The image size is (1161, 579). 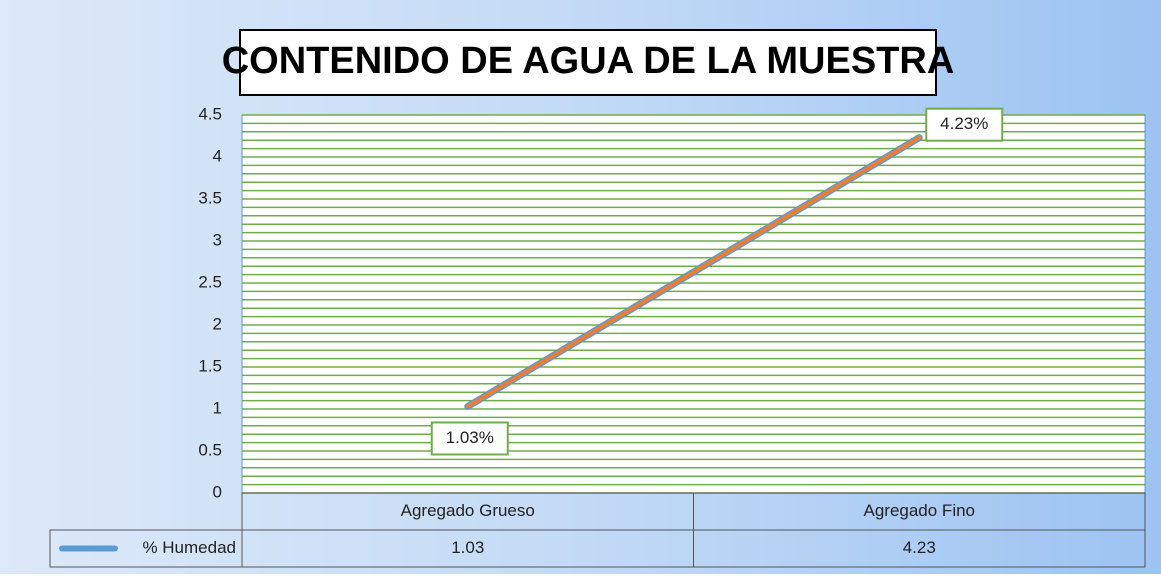 I want to click on y-tick-label: 1.5, so click(x=210, y=365).